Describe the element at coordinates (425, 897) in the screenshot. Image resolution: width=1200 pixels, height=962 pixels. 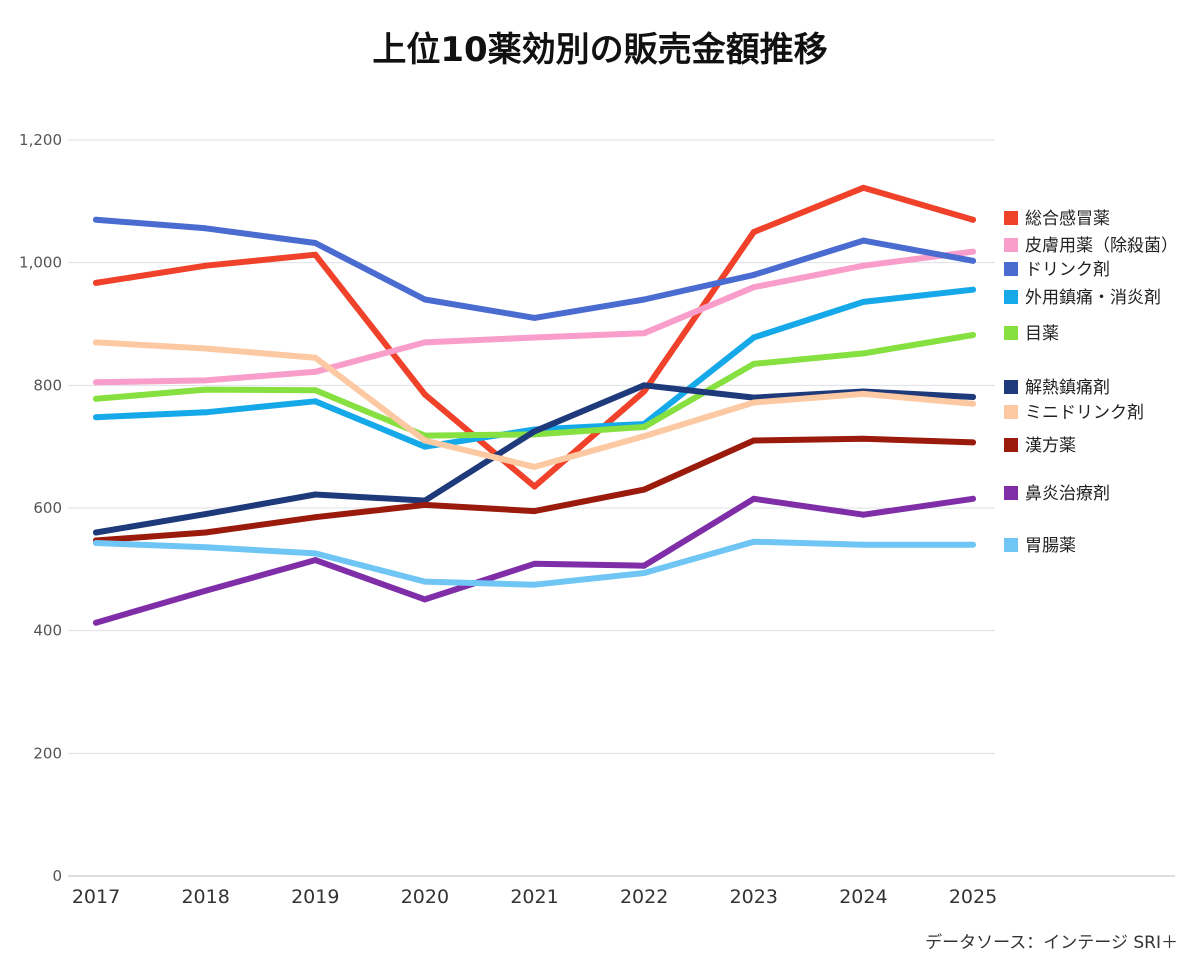
I see `x-tick-label: 2020` at that location.